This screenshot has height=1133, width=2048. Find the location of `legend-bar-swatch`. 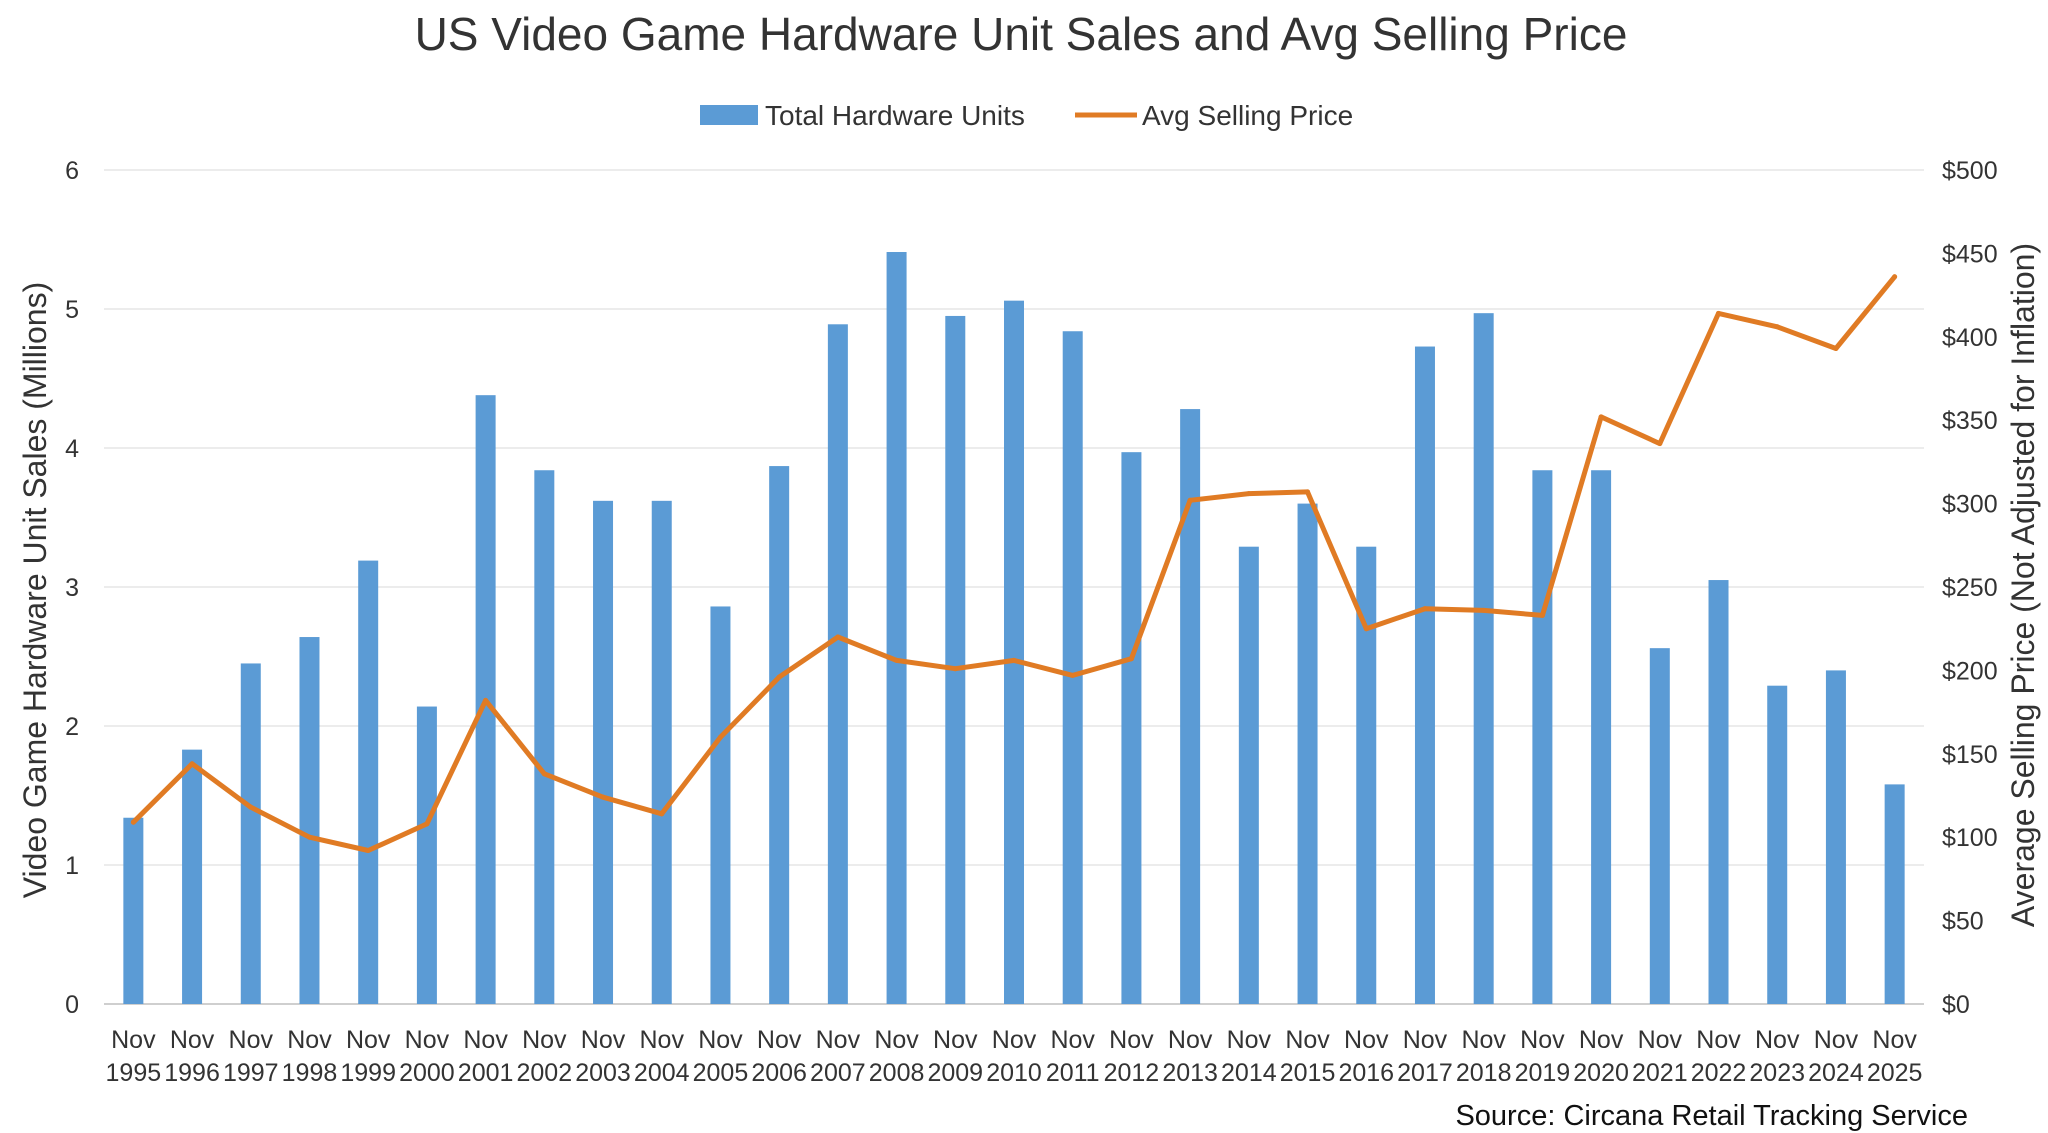

legend-bar-swatch is located at coordinates (729, 115).